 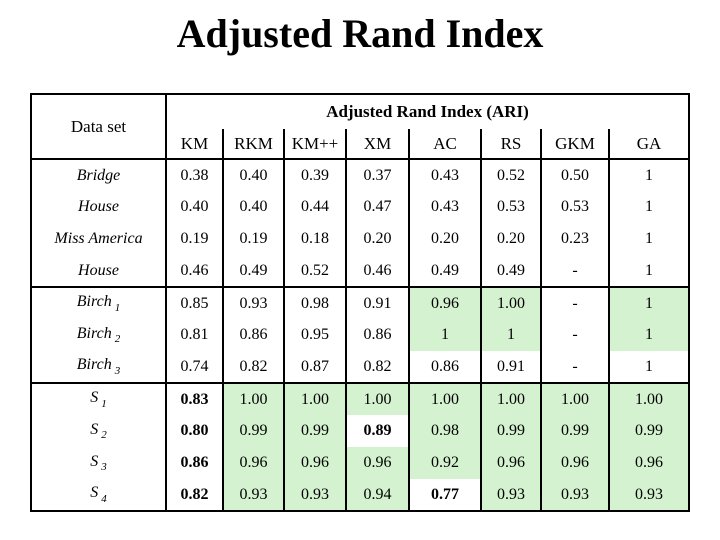 I want to click on column-header: AC, so click(x=444, y=144).